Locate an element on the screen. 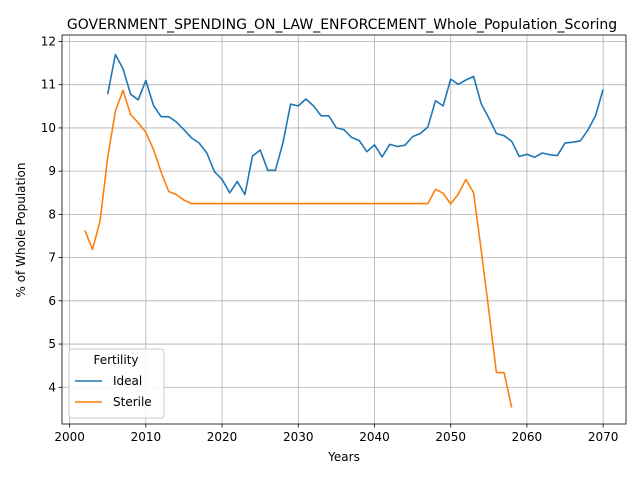 This screenshot has height=480, width=640. x-tick-label: 2000 is located at coordinates (69, 437).